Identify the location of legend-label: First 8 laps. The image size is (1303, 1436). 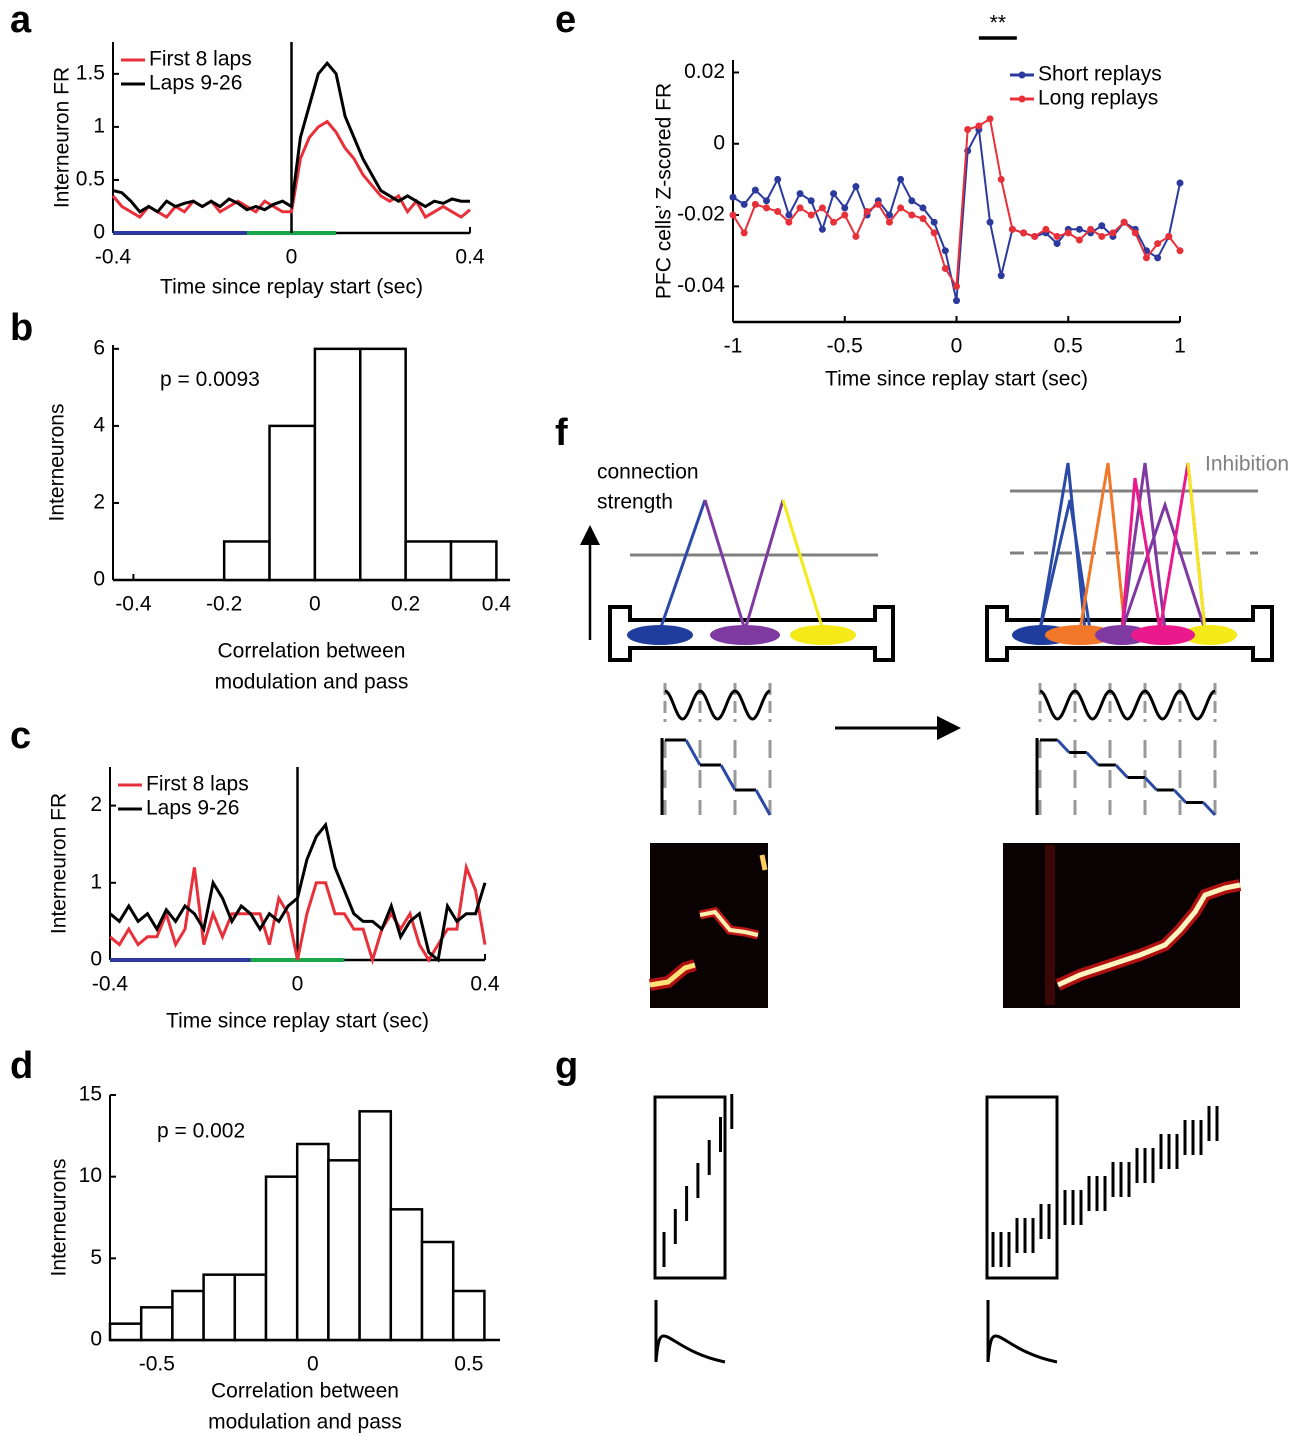
(200, 59).